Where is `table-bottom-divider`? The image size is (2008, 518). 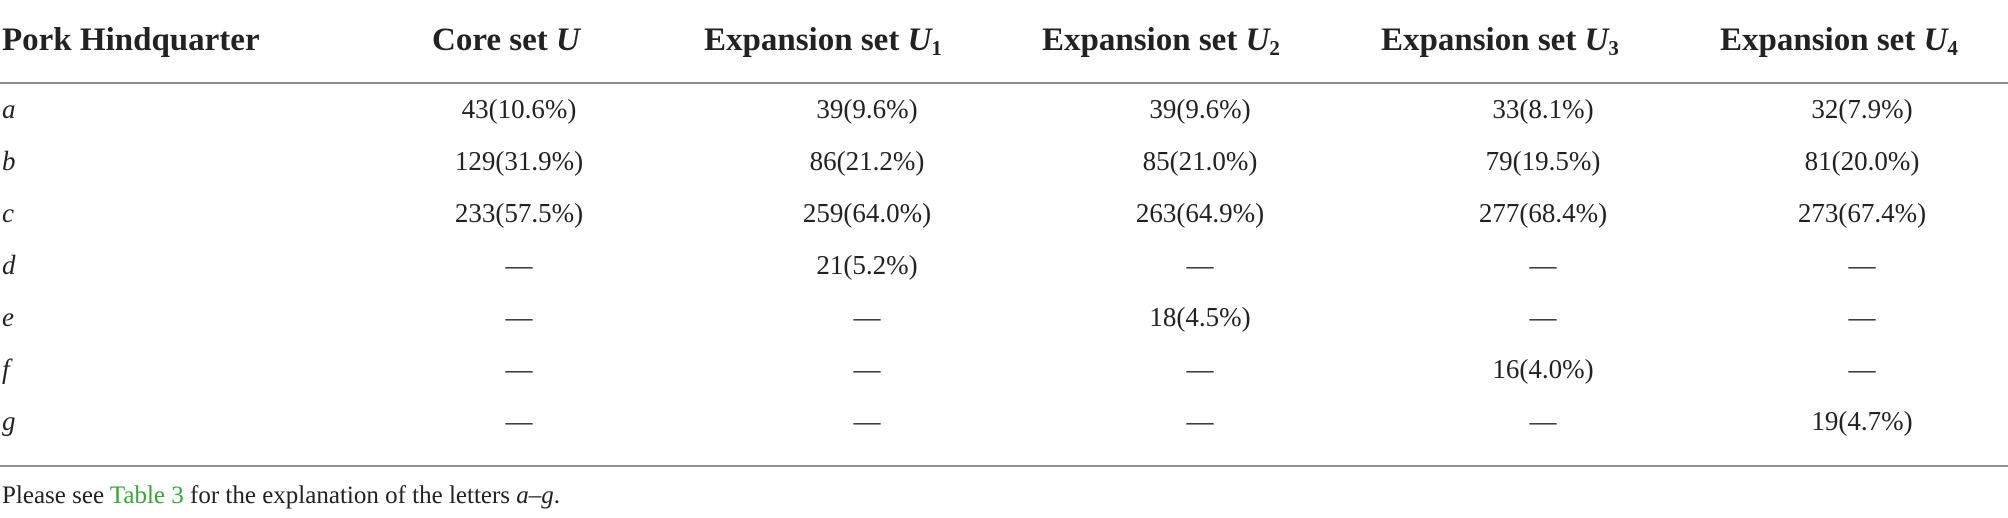
table-bottom-divider is located at coordinates (1004, 466).